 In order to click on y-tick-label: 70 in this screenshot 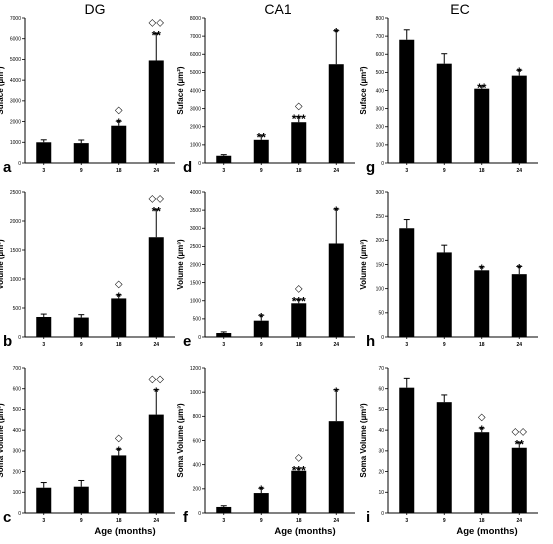, I will do `click(381, 369)`.